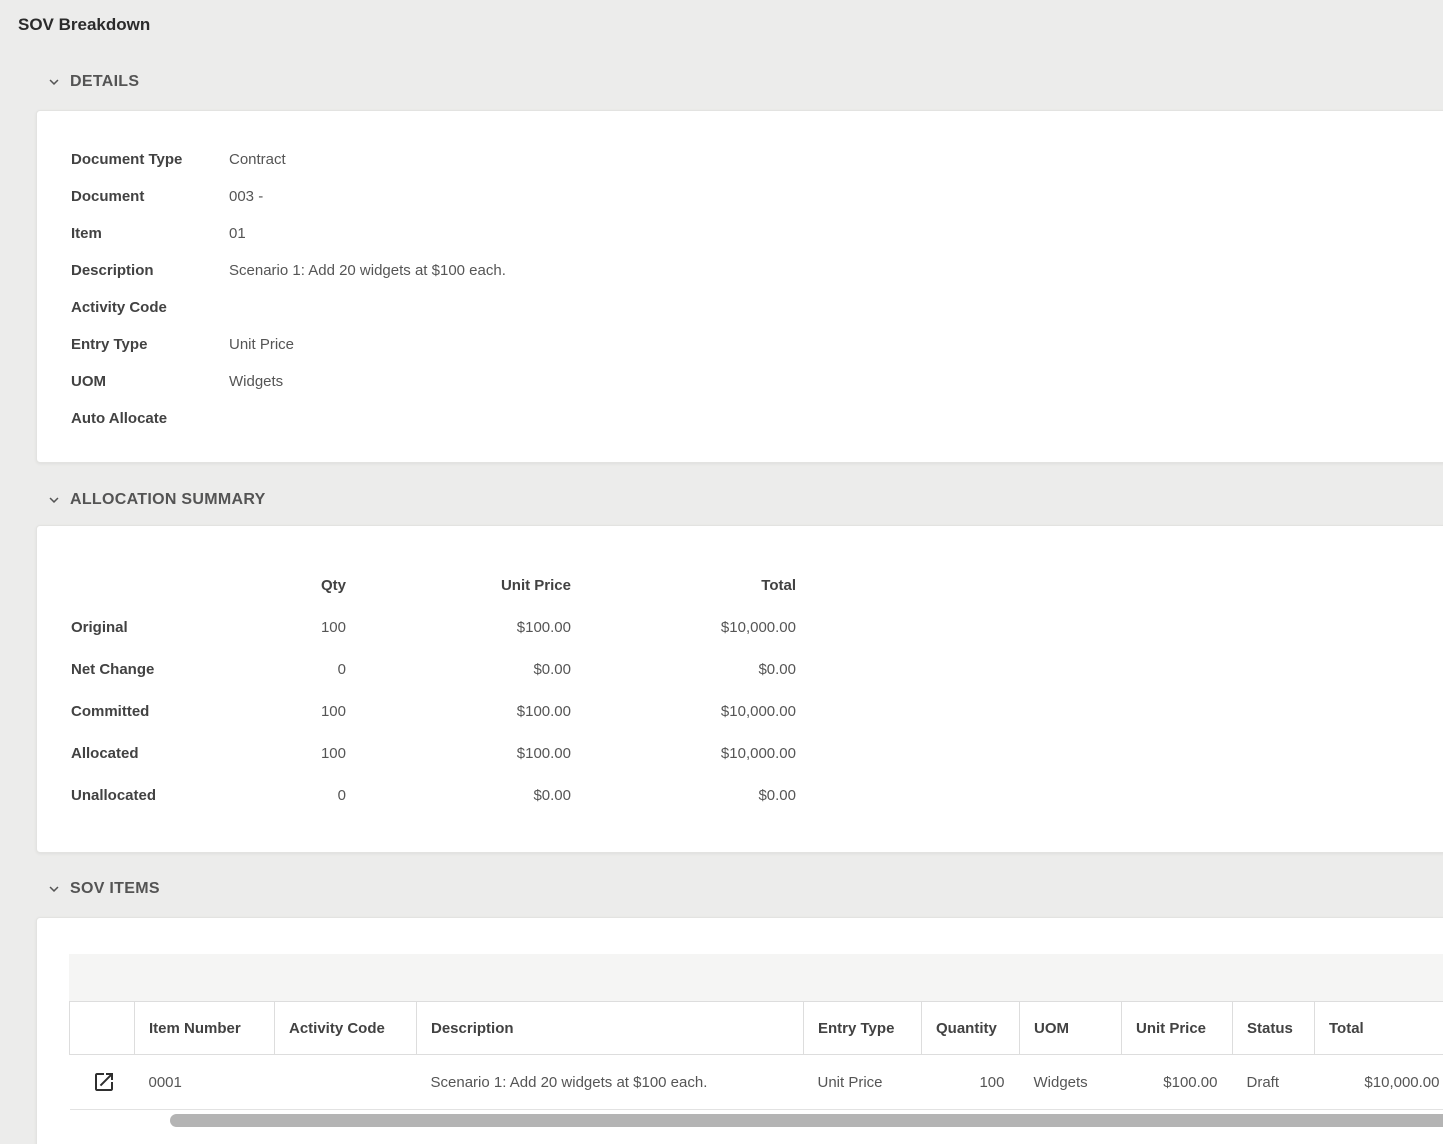 The image size is (1443, 1144). Describe the element at coordinates (433, 795) in the screenshot. I see `allocation-row-unallocated: Unallocated 0 $0.00 $0.00` at that location.